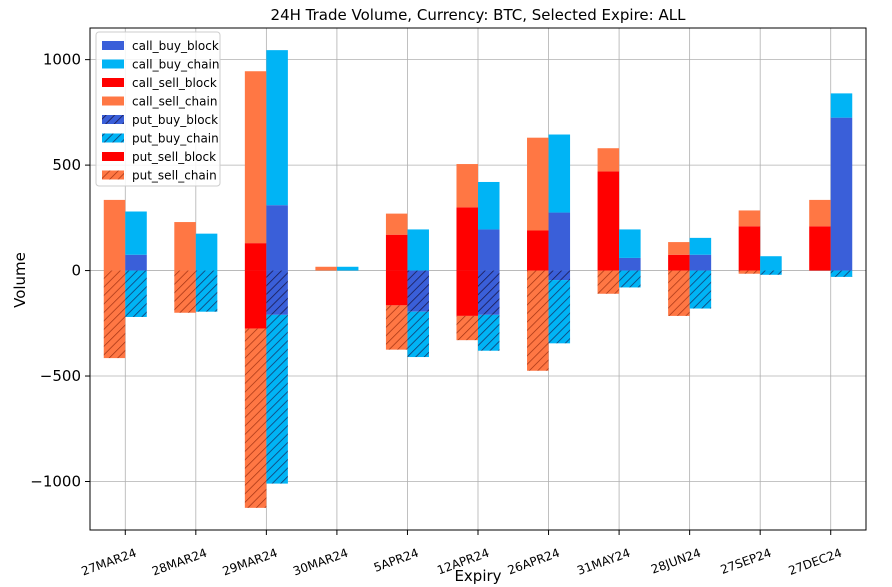 The image size is (892, 587). I want to click on bar-call_buy_block-28JUN24, so click(700, 262).